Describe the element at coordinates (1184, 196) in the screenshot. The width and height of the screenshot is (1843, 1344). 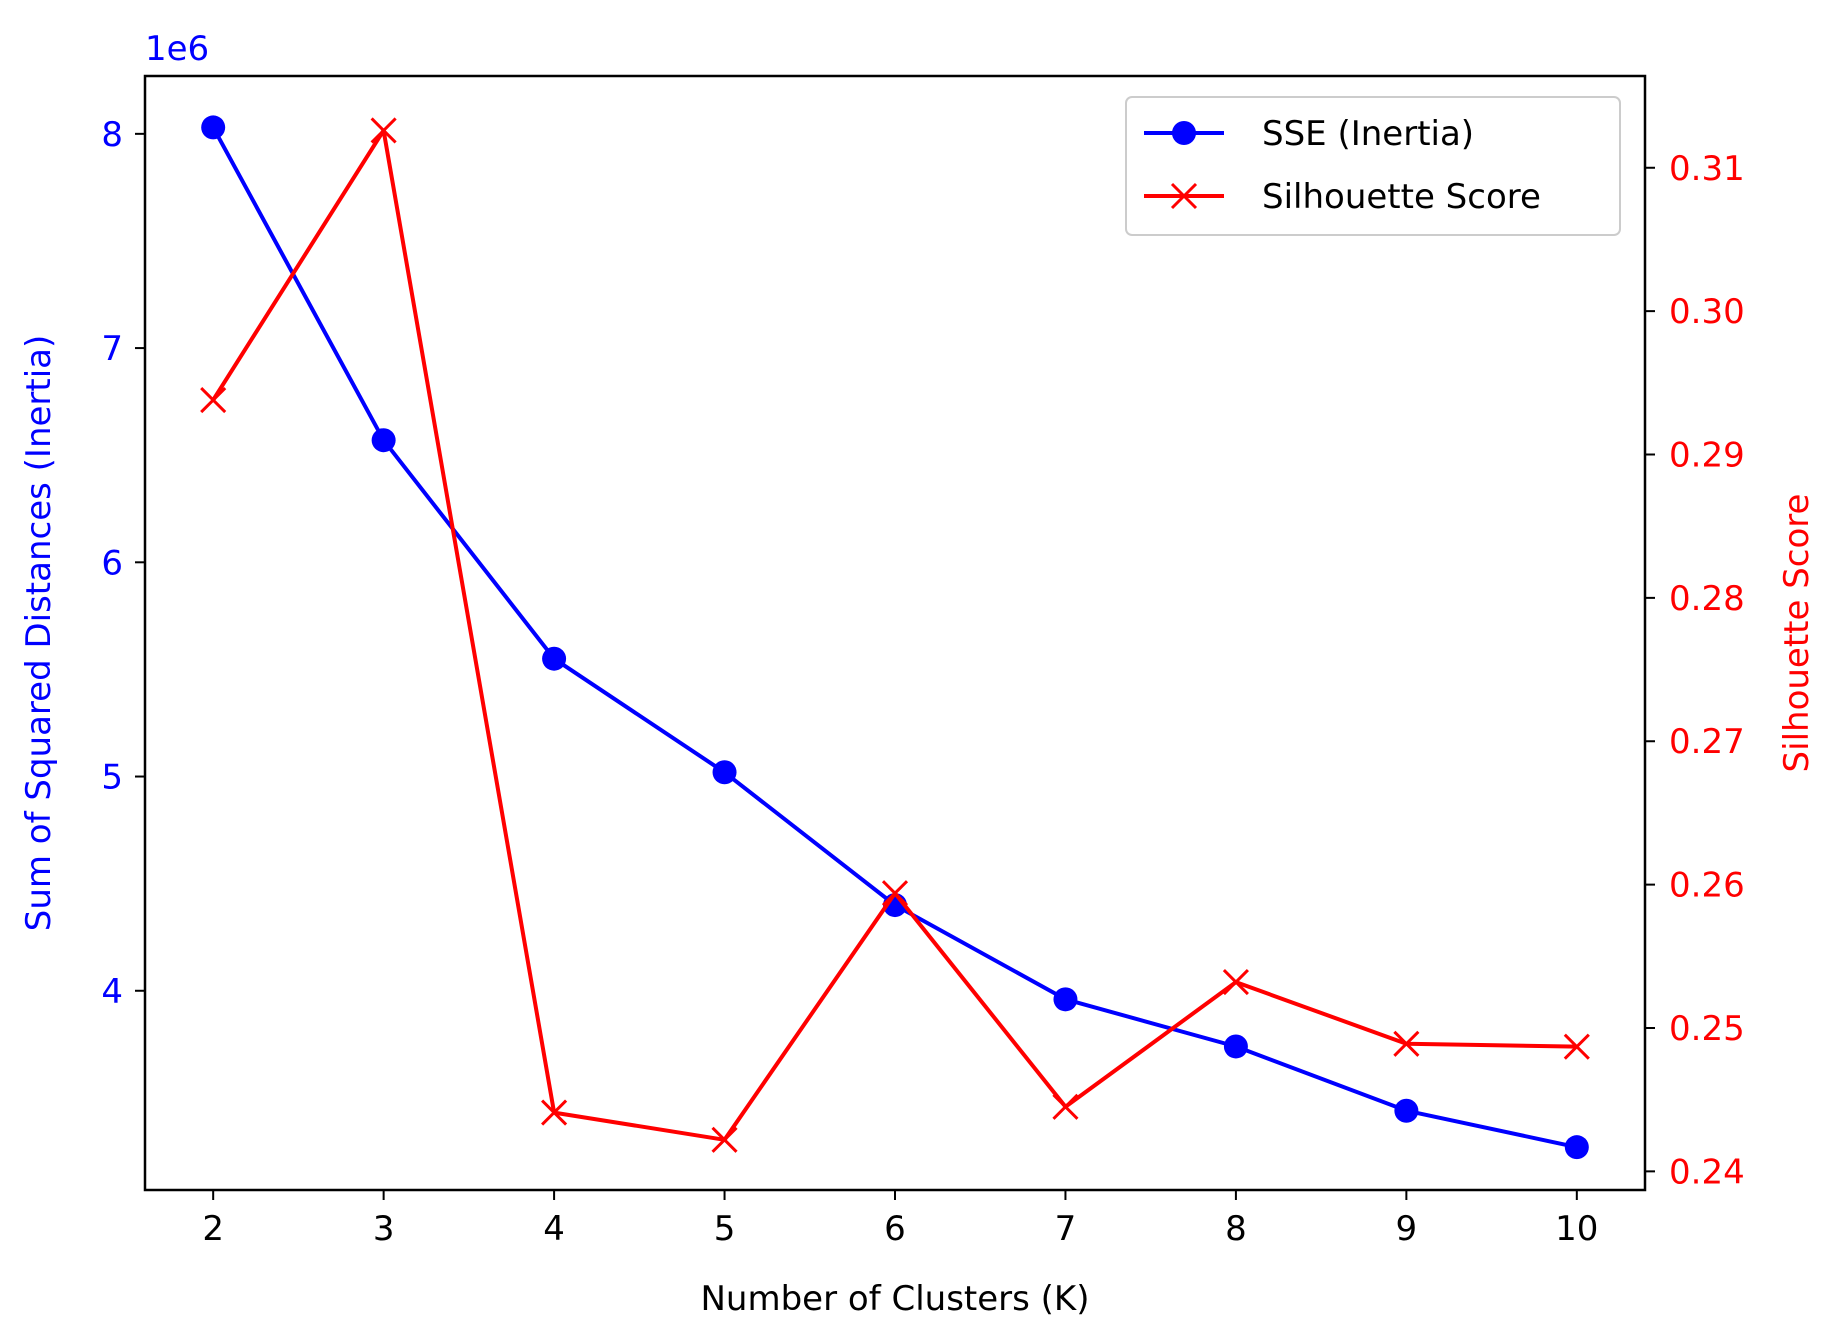
I see `legend-silhouette-marker` at that location.